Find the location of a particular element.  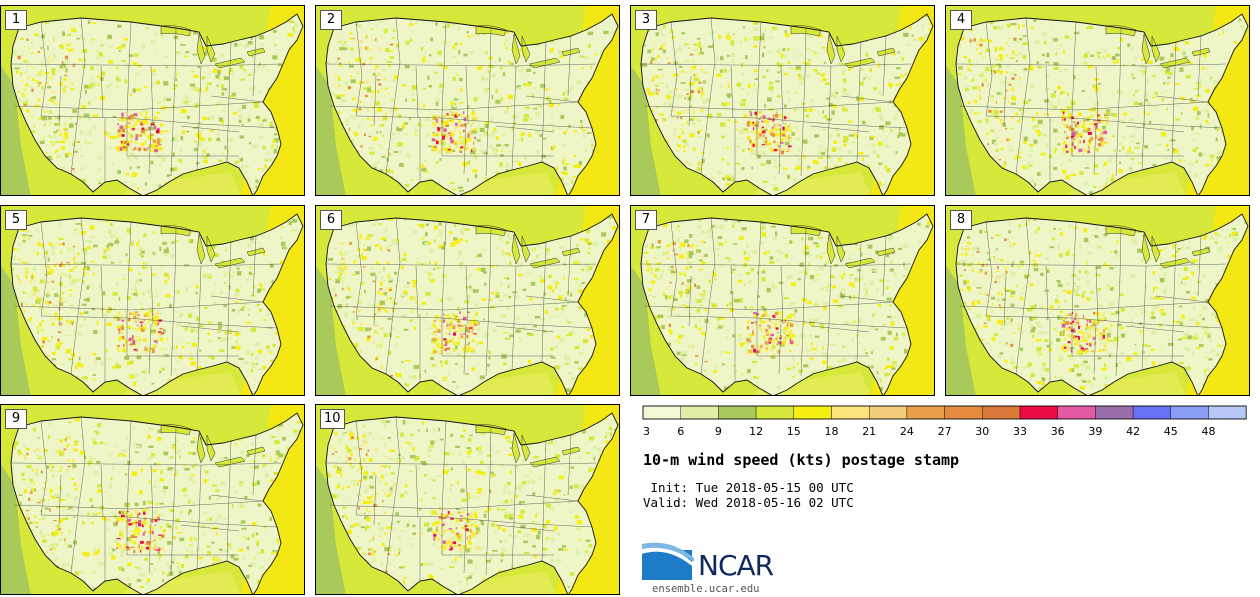

member-number-label: 1 is located at coordinates (16, 20).